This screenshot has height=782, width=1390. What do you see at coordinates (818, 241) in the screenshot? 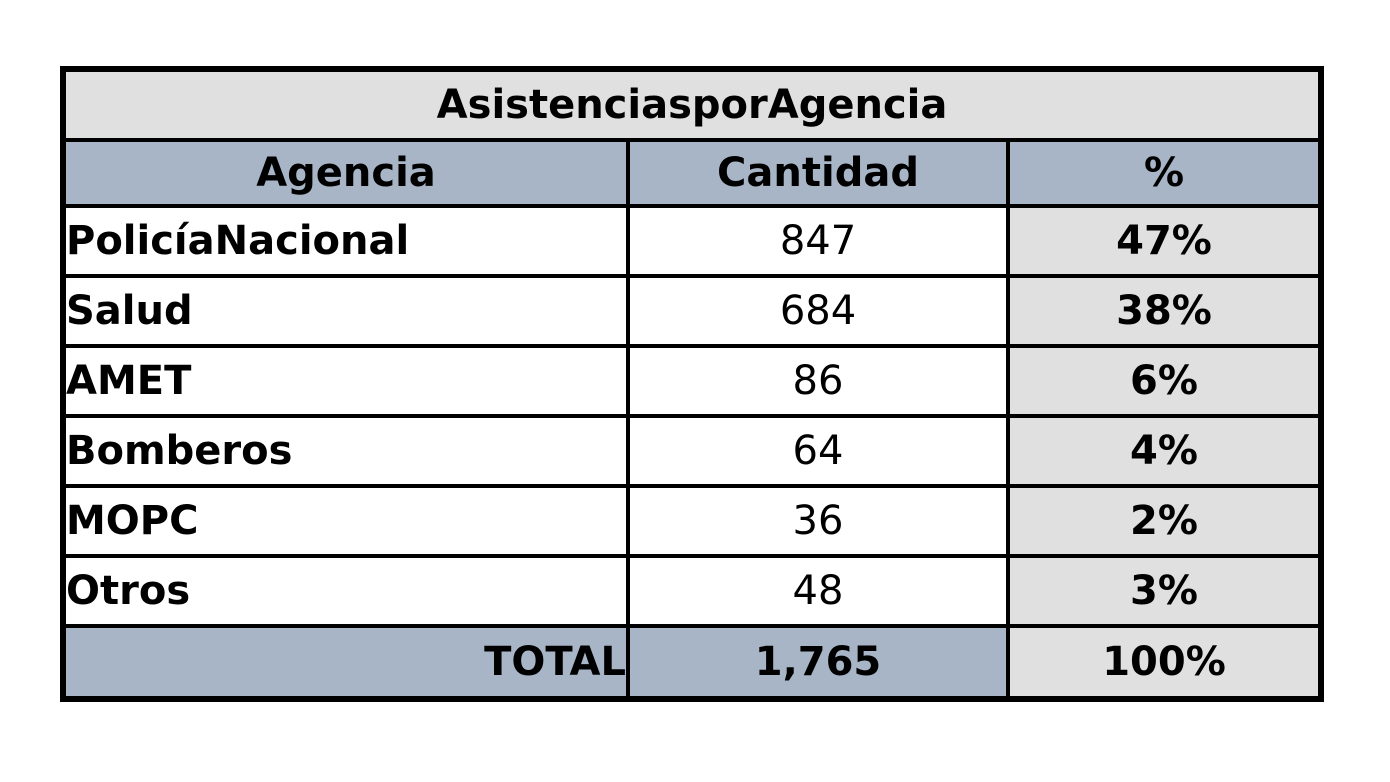
I see `cantidad-cell: 847` at bounding box center [818, 241].